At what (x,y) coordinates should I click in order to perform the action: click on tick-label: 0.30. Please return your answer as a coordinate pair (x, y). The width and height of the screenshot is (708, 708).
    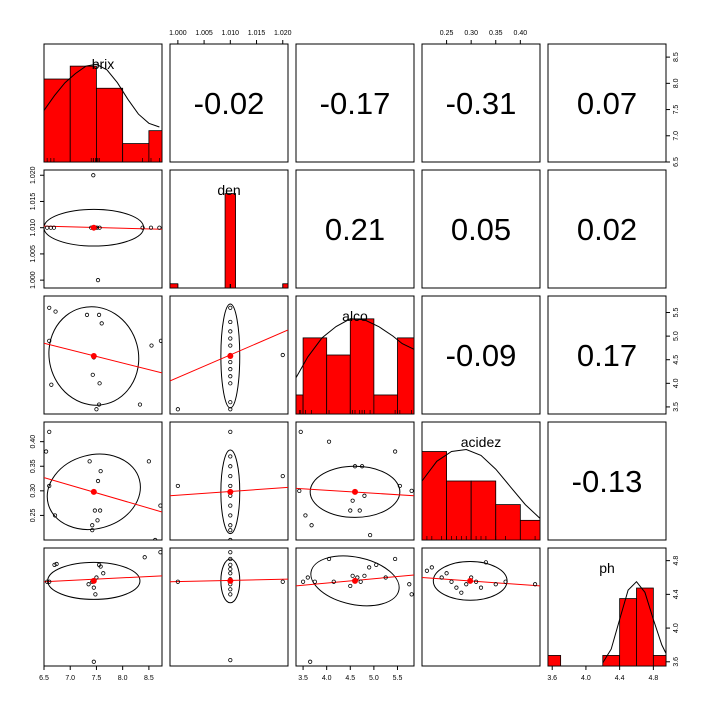
    Looking at the image, I should click on (33, 491).